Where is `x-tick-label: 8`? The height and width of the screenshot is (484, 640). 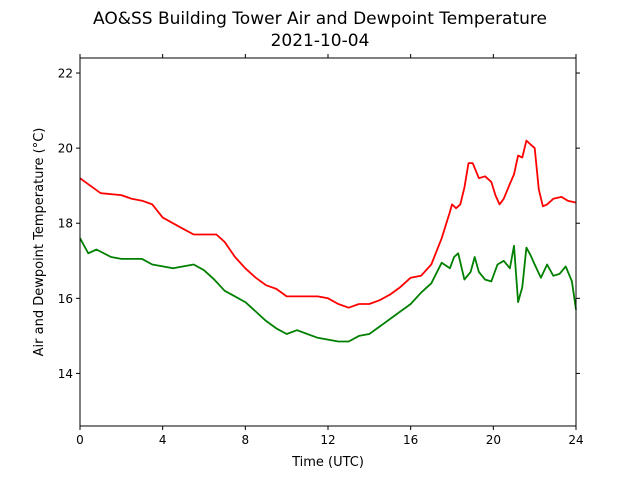
x-tick-label: 8 is located at coordinates (246, 440).